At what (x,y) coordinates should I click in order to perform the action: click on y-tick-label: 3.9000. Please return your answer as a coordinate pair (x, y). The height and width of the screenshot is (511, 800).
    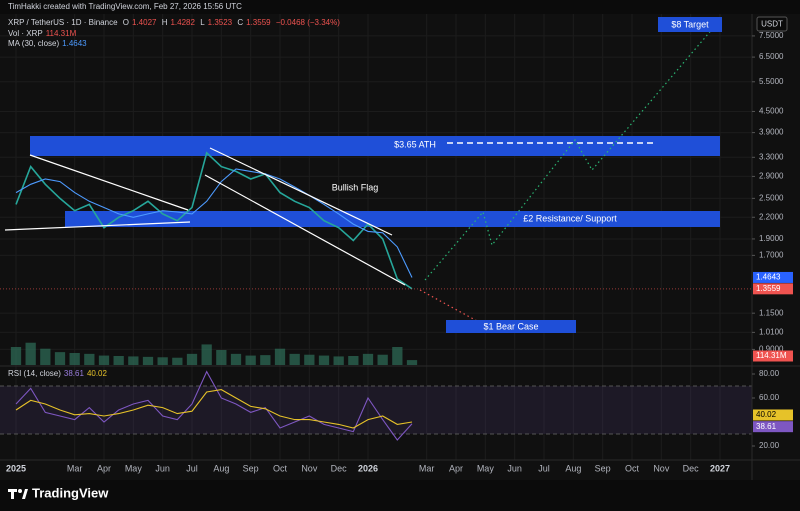
    Looking at the image, I should click on (771, 132).